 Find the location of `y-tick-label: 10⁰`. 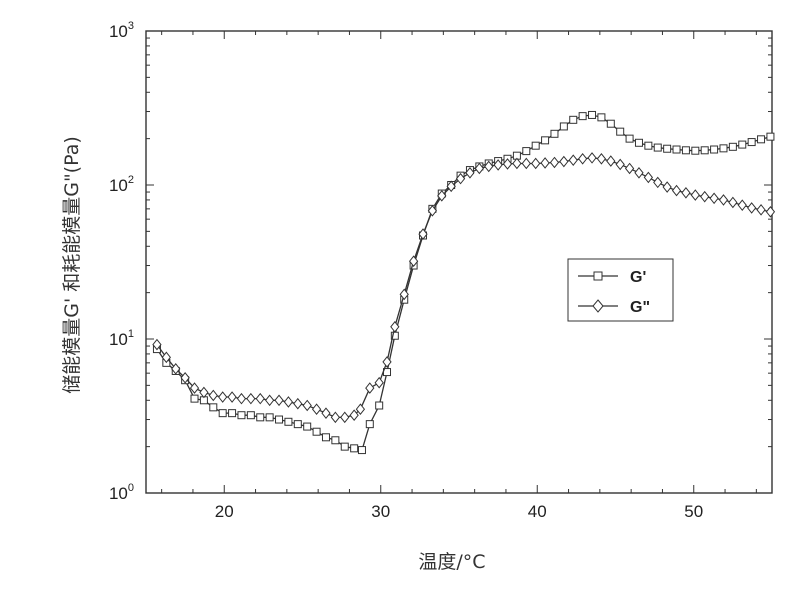

y-tick-label: 10⁰ is located at coordinates (121, 492).